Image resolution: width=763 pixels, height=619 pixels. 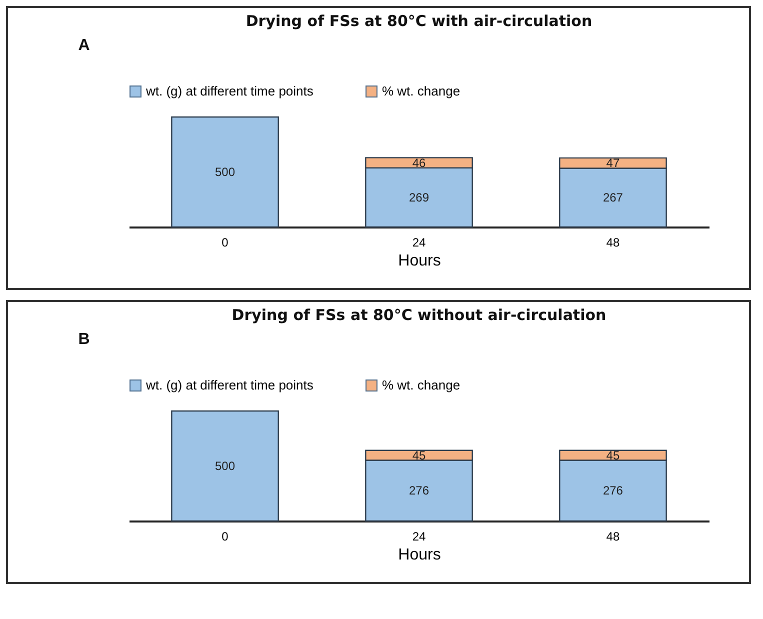 I want to click on chart-title: Drying of FSs at 80°C with air-circulation, so click(x=419, y=21).